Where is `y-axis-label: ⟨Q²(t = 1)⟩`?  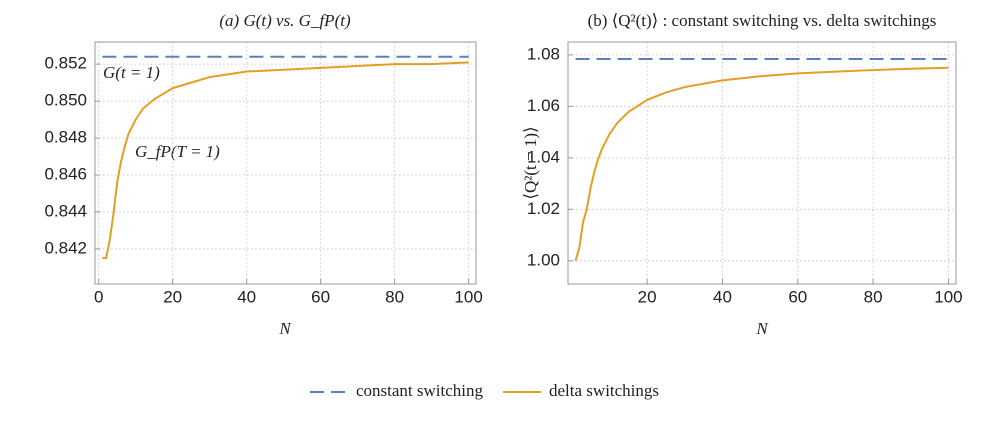 y-axis-label: ⟨Q²(t = 1)⟩ is located at coordinates (530, 162).